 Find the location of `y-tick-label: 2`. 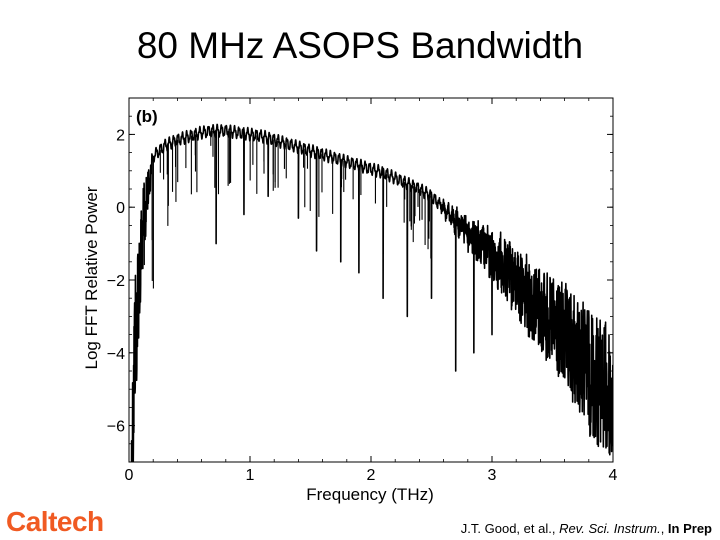

y-tick-label: 2 is located at coordinates (120, 135).